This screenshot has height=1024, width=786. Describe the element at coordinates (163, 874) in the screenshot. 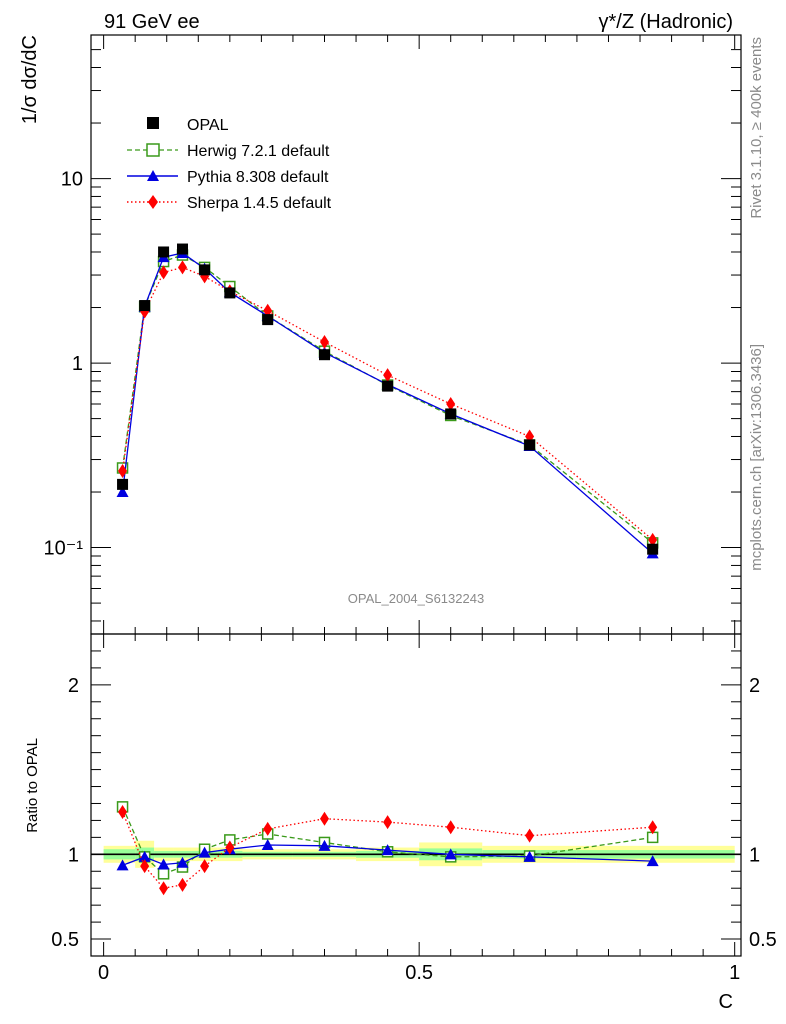

I see `ratio-herwig-point` at that location.